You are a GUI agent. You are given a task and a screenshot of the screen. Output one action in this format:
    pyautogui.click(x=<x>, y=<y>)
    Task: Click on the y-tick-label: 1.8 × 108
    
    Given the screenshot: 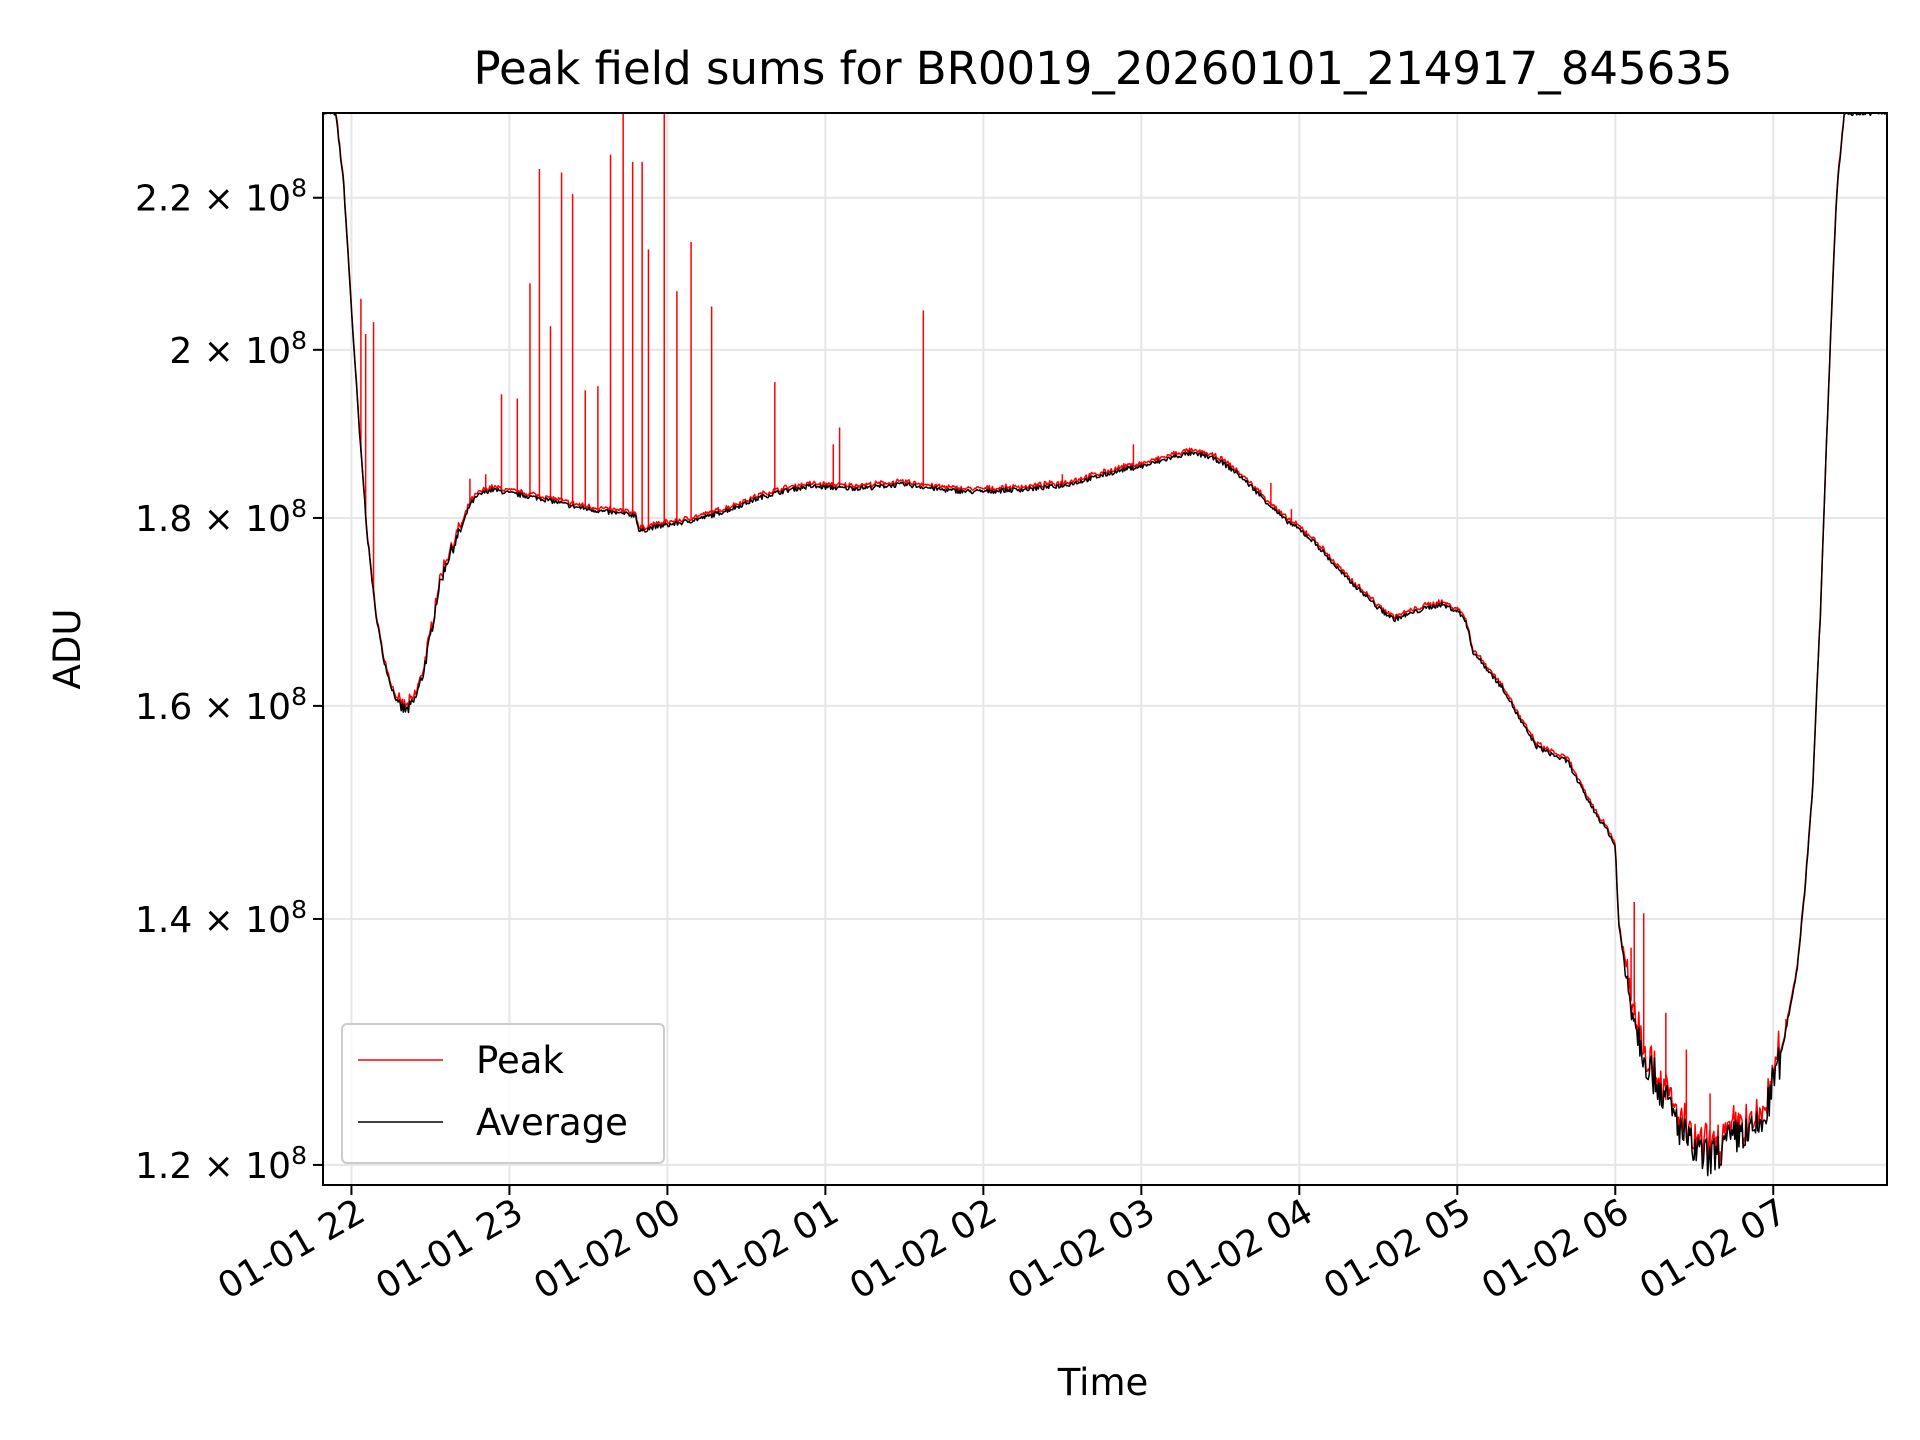 What is the action you would take?
    pyautogui.click(x=221, y=517)
    